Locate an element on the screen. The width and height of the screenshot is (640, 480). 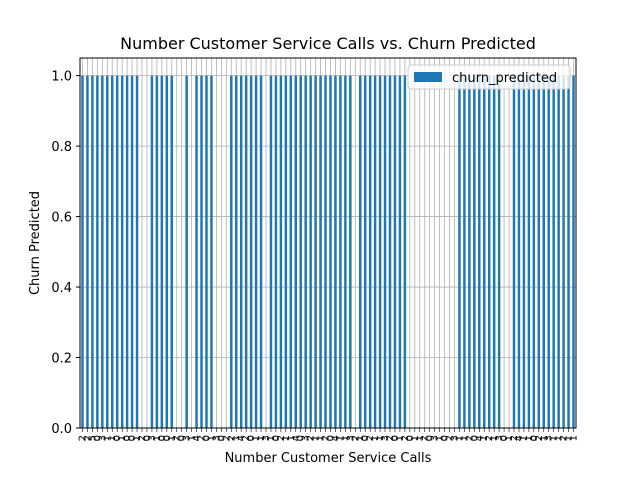
x-axis-label: Number Customer Service Calls is located at coordinates (328, 458).